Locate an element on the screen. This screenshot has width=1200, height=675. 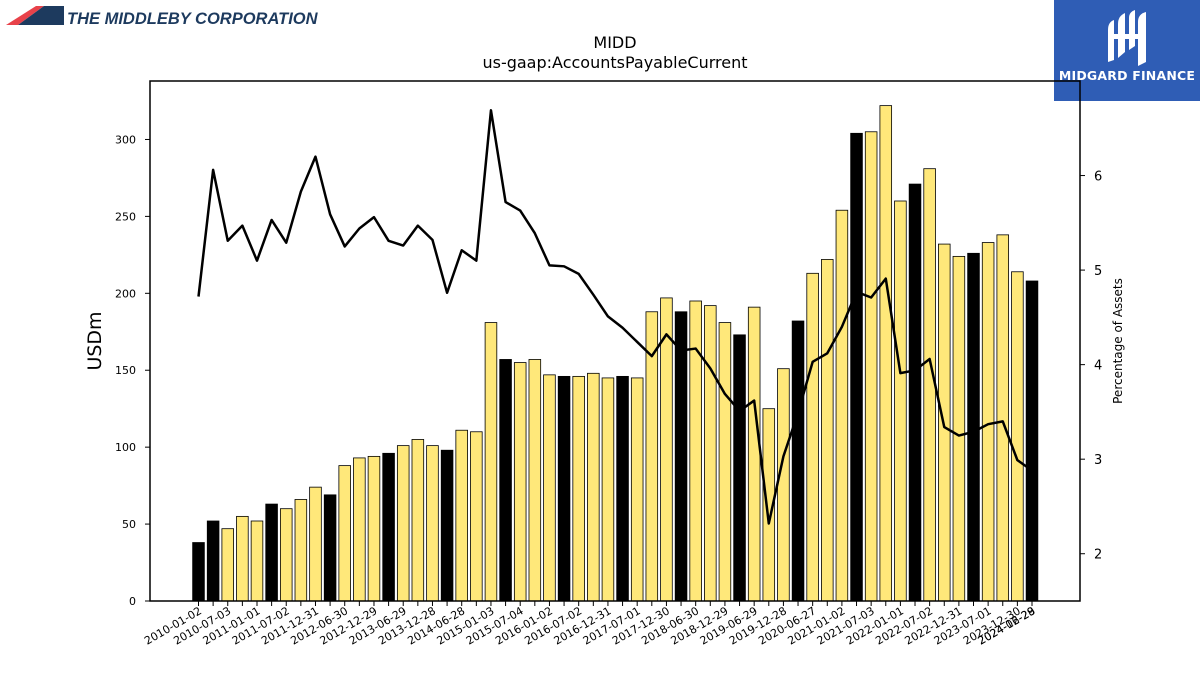
y-tick-label: 0 is located at coordinates (132, 601).